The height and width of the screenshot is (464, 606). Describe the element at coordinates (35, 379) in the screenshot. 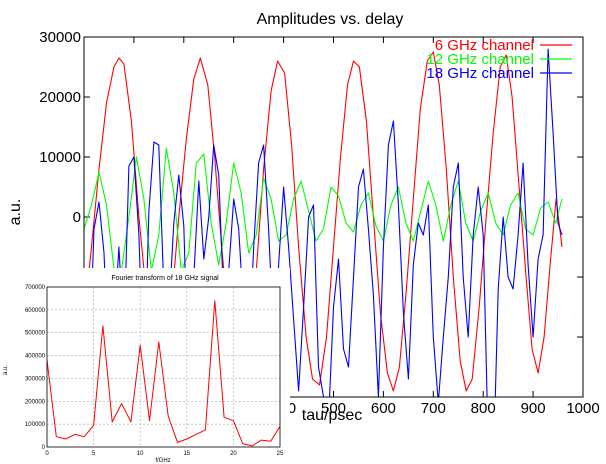

I see `inset-y-tick-label: 300000` at that location.